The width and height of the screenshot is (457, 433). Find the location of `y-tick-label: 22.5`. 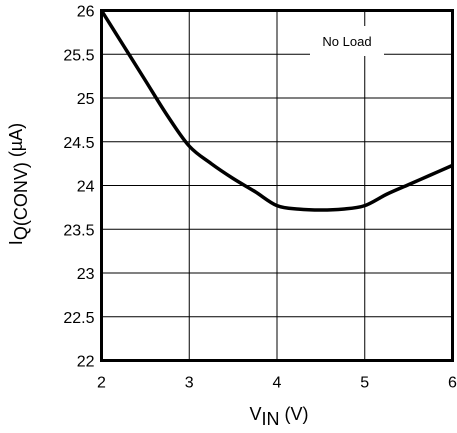

y-tick-label: 22.5 is located at coordinates (78, 318).